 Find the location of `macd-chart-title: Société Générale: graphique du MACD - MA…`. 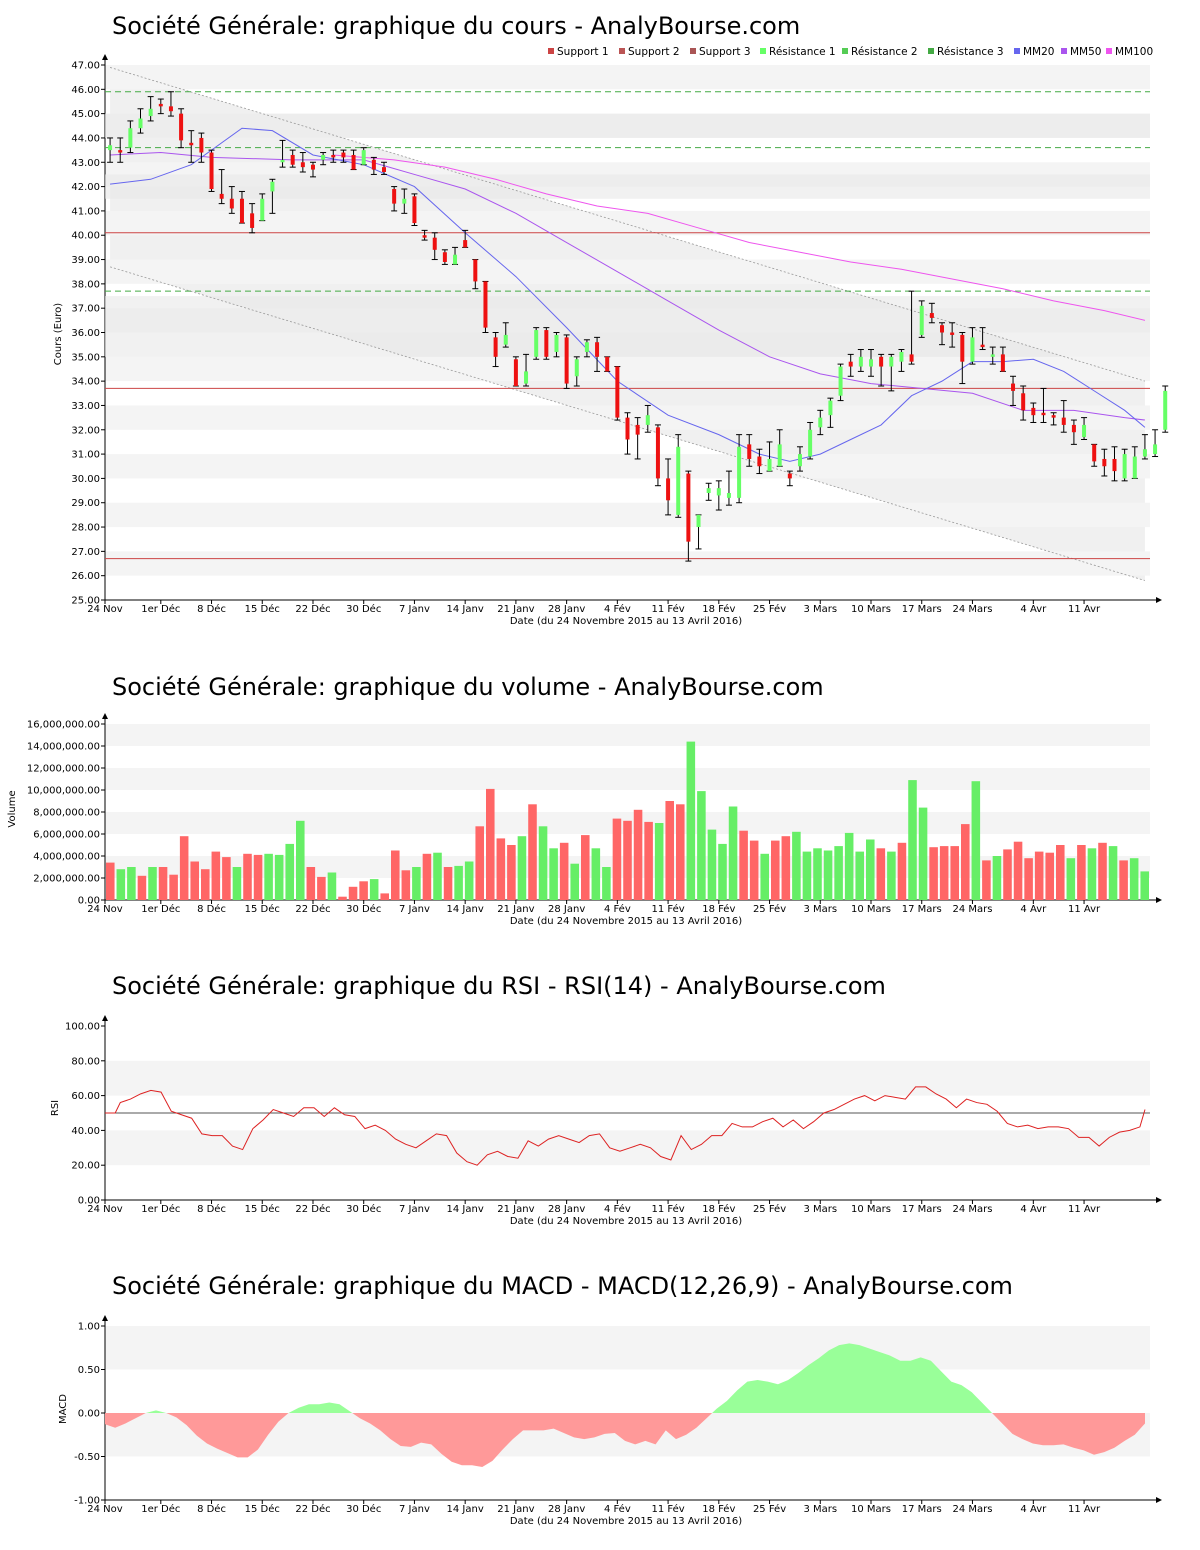

macd-chart-title: Société Générale: graphique du MACD - MA… is located at coordinates (562, 1286).